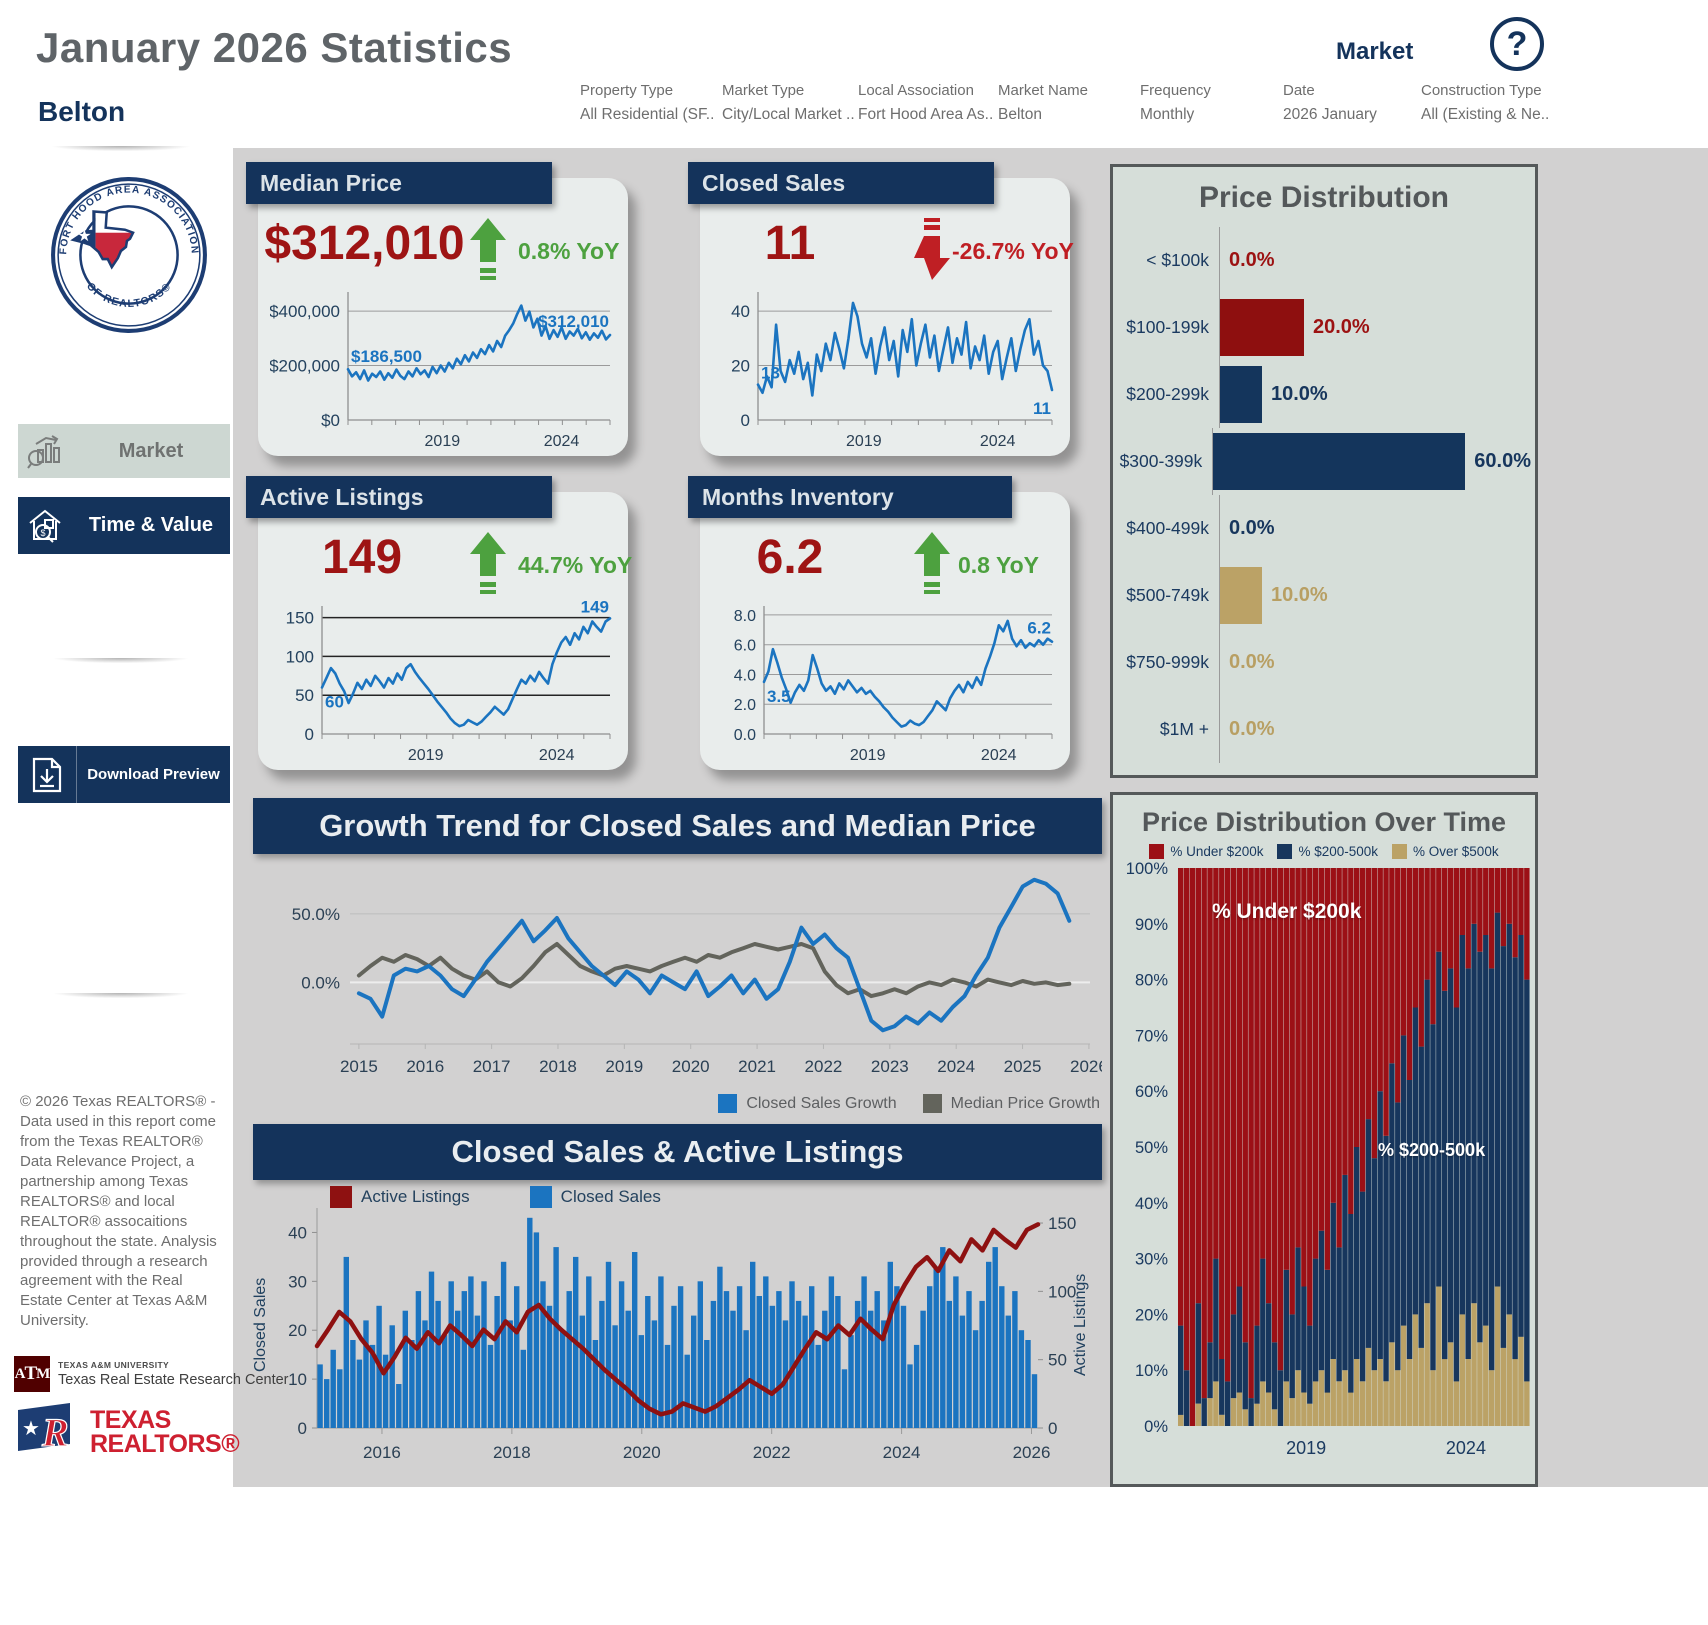 The image size is (1708, 1625). I want to click on filter-label: Market Type, so click(763, 90).